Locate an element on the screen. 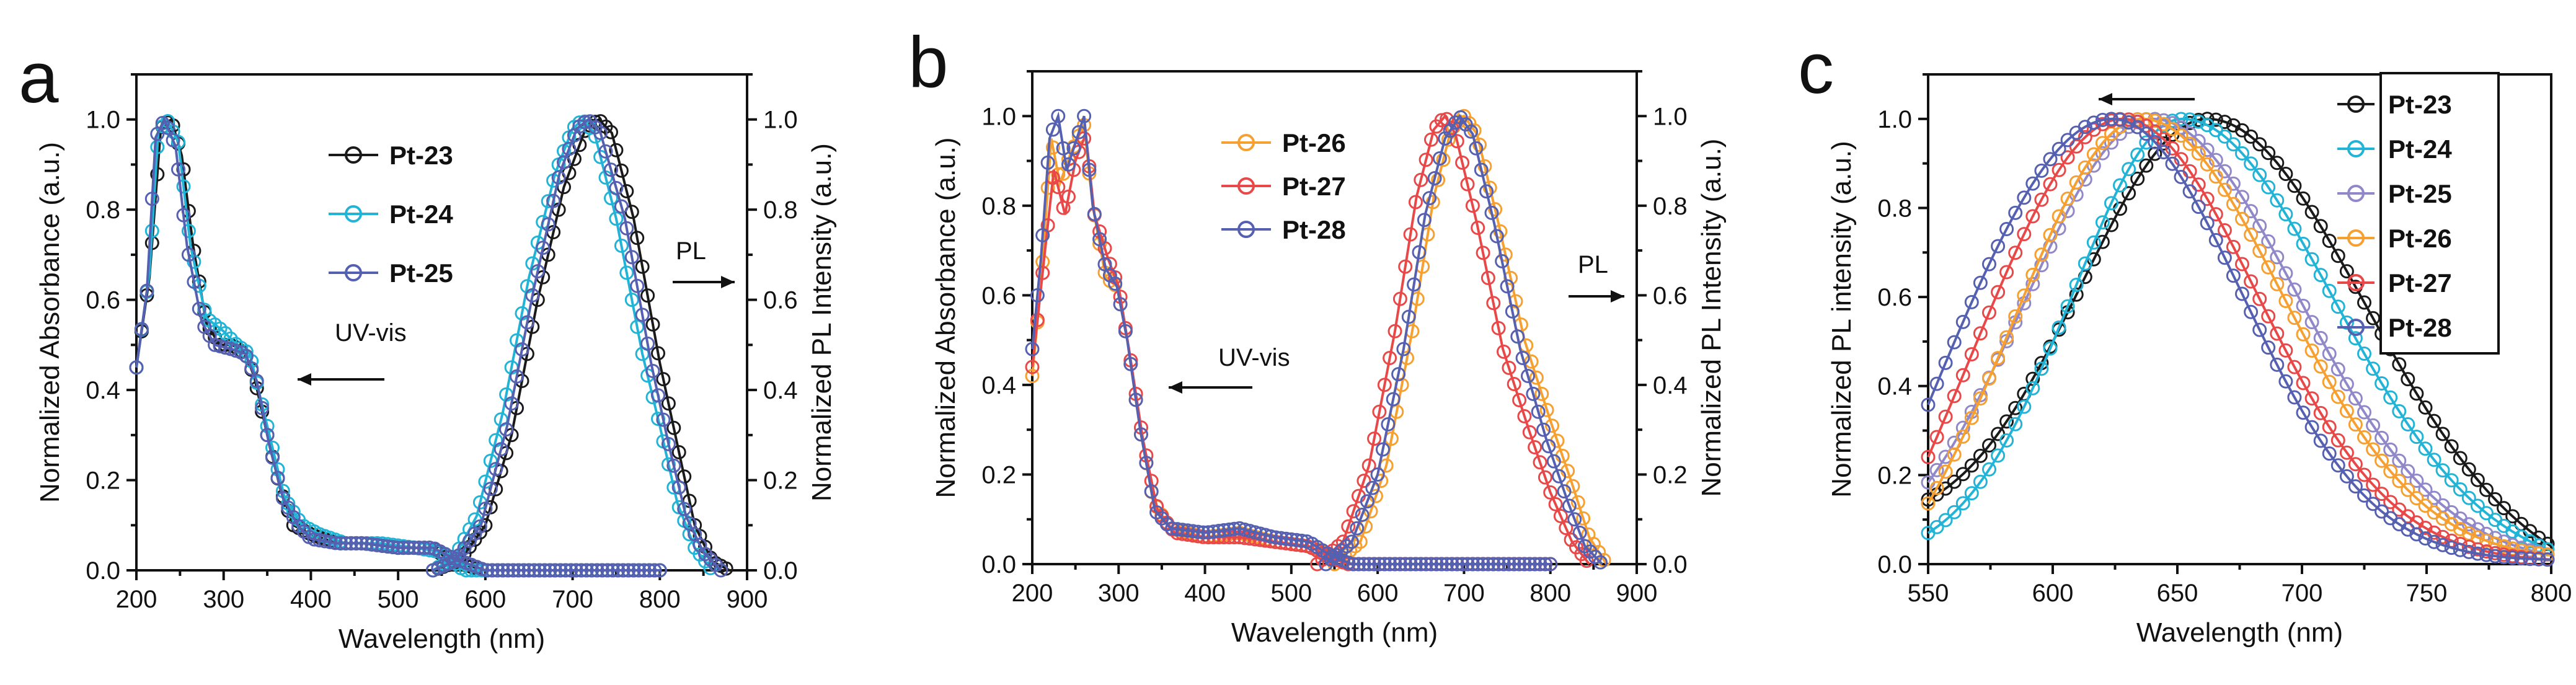 Image resolution: width=2576 pixels, height=685 pixels. y2-tick-label-0.4: 0.4 is located at coordinates (1671, 385).